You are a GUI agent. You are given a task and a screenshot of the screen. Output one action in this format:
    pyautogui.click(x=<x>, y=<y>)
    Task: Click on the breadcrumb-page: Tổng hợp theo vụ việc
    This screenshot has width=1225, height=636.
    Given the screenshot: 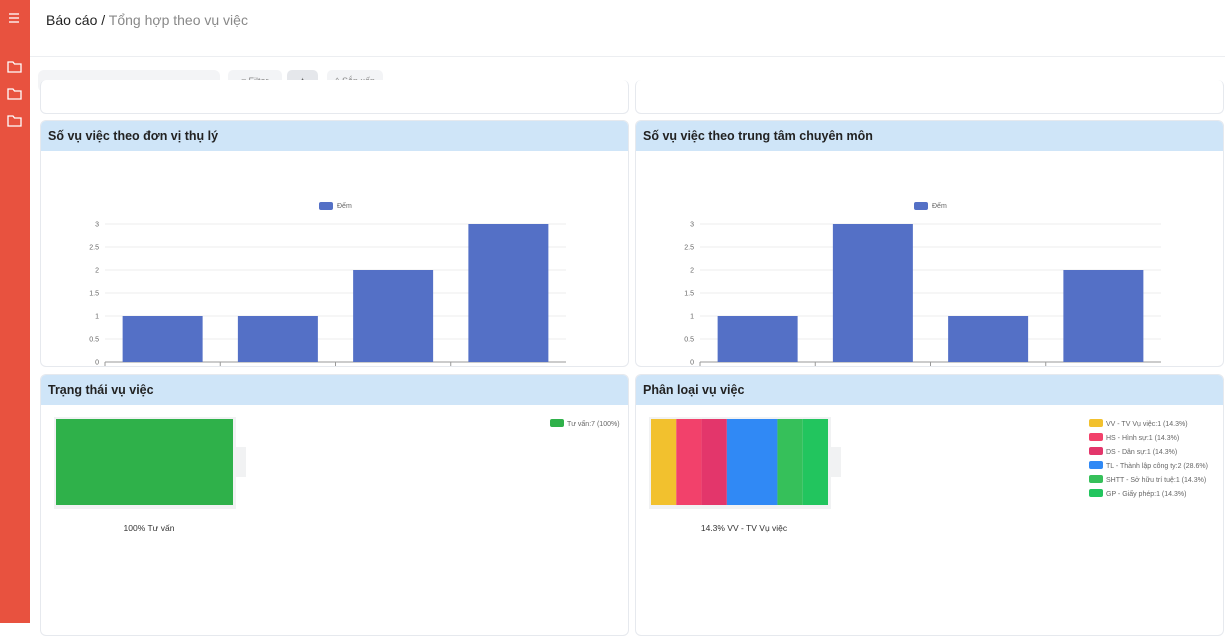 What is the action you would take?
    pyautogui.click(x=178, y=20)
    